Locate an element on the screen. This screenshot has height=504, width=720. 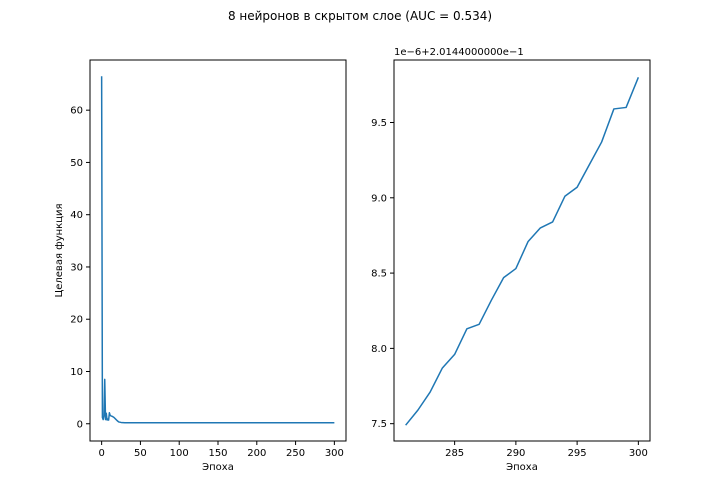
left-y-axis-label: Целевая функция is located at coordinates (59, 250).